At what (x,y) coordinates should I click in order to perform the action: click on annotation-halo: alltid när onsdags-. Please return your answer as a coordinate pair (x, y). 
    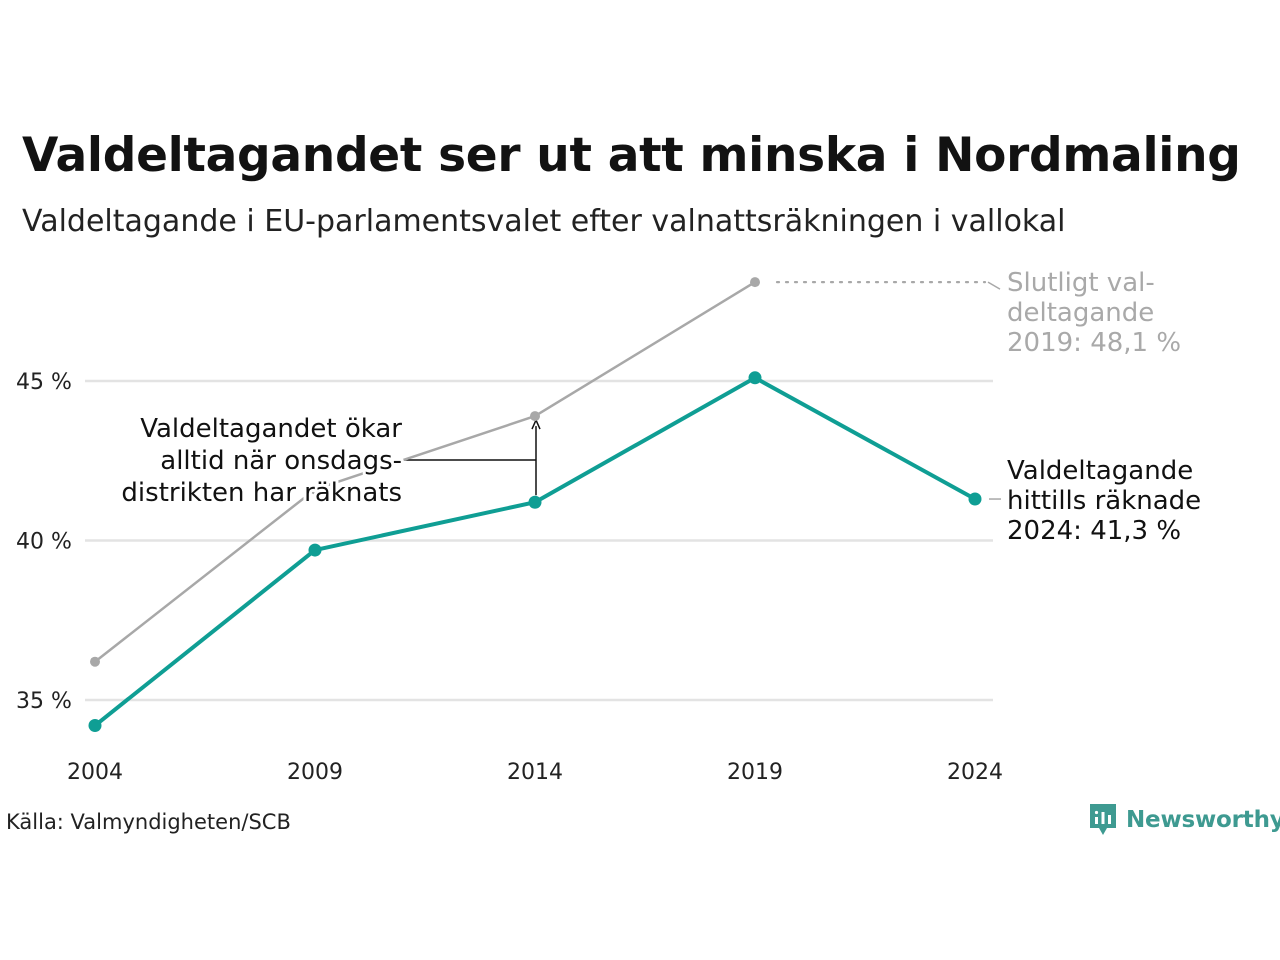
    Looking at the image, I should click on (281, 461).